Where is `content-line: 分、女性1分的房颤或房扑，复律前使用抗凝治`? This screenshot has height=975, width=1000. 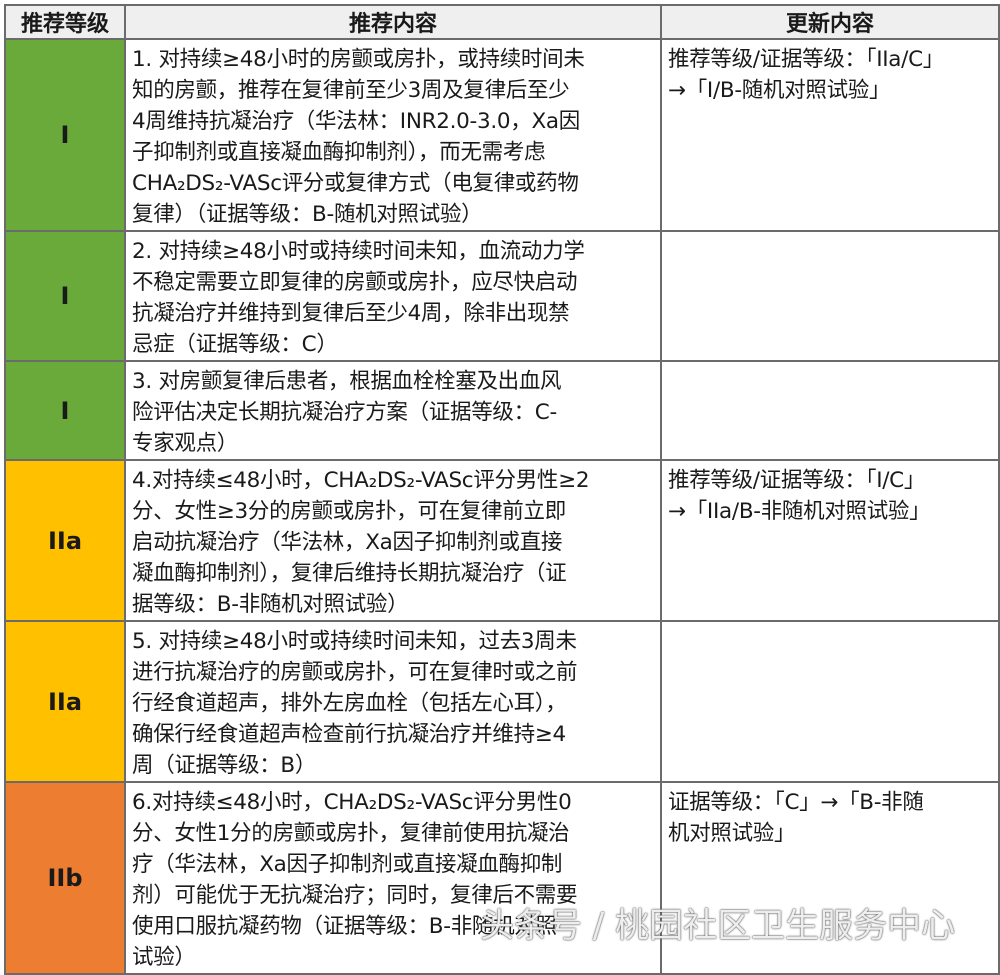
content-line: 分、女性1分的房颤或房扑，复律前使用抗凝治 is located at coordinates (351, 833).